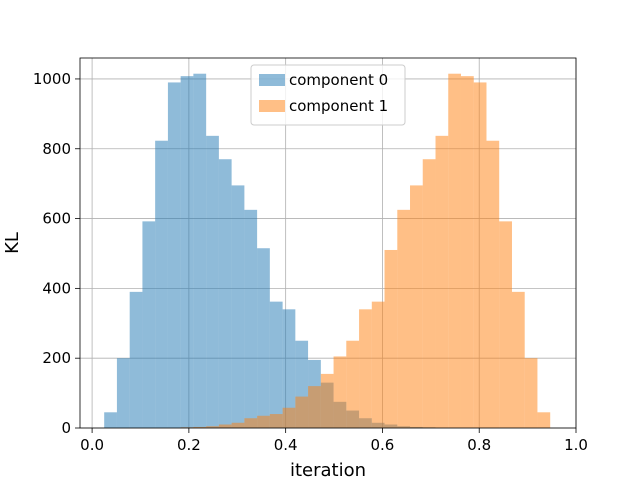 The height and width of the screenshot is (480, 640). What do you see at coordinates (479, 445) in the screenshot?
I see `x-tick-label: 0.8` at bounding box center [479, 445].